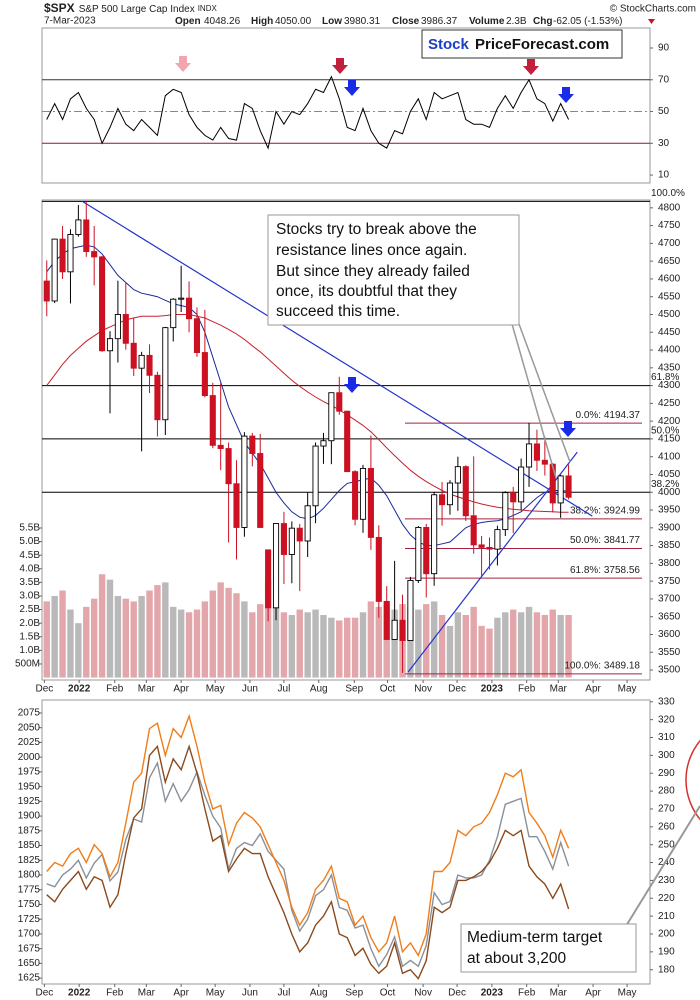 This screenshot has height=1000, width=700. What do you see at coordinates (666, 916) in the screenshot?
I see `y-tick-label: 210` at bounding box center [666, 916].